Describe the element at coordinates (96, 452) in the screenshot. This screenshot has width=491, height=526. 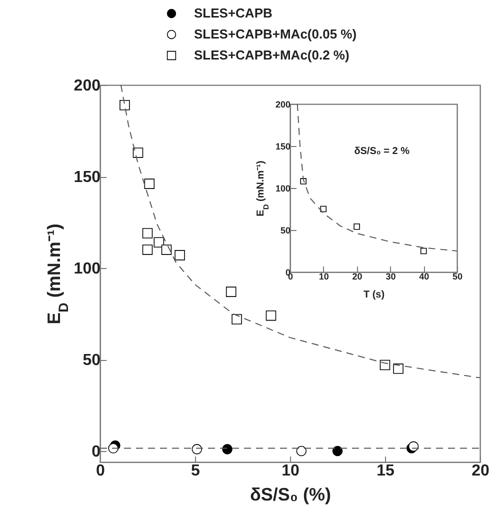
I see `y-tick-label: 0` at that location.